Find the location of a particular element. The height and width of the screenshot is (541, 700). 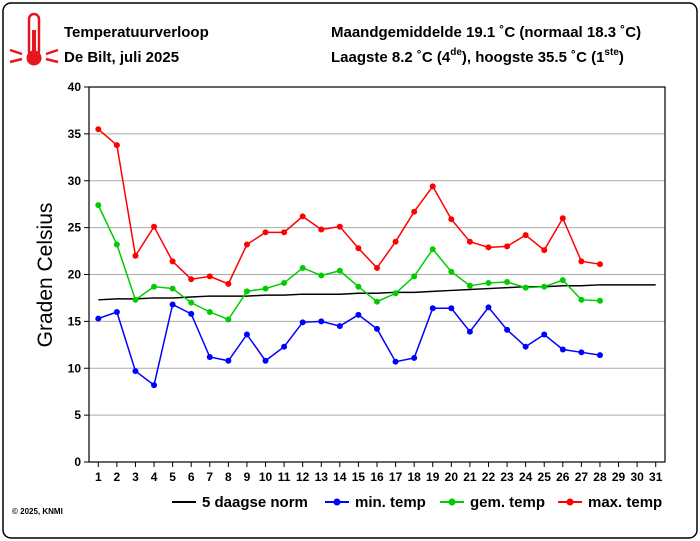

x-tick-label: 28 is located at coordinates (600, 477).